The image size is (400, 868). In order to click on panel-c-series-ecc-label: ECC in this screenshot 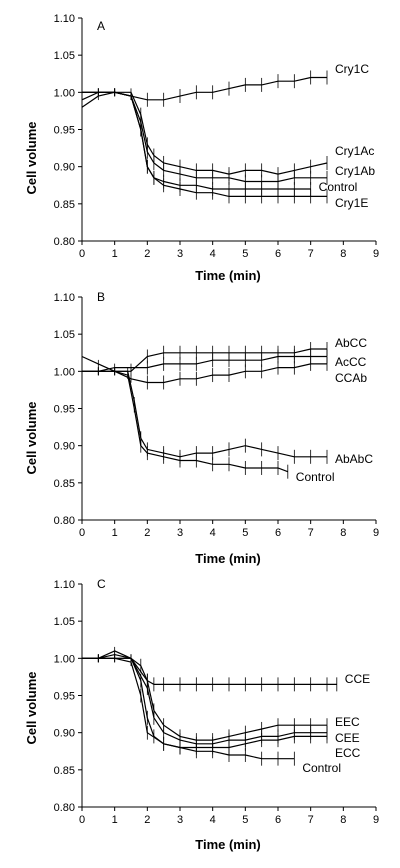, I will do `click(348, 753)`.